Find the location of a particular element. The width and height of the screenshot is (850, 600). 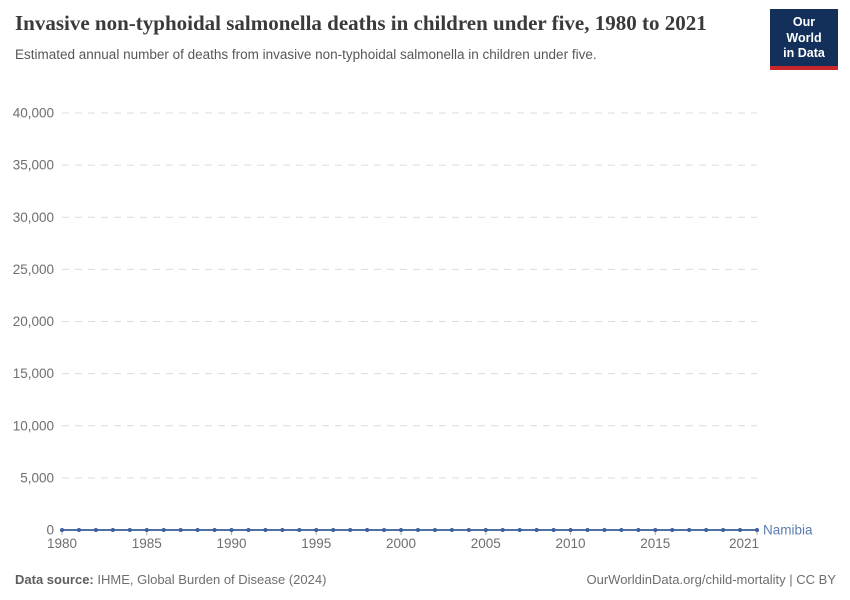

x-axis-tick-label: 2000 is located at coordinates (401, 543).